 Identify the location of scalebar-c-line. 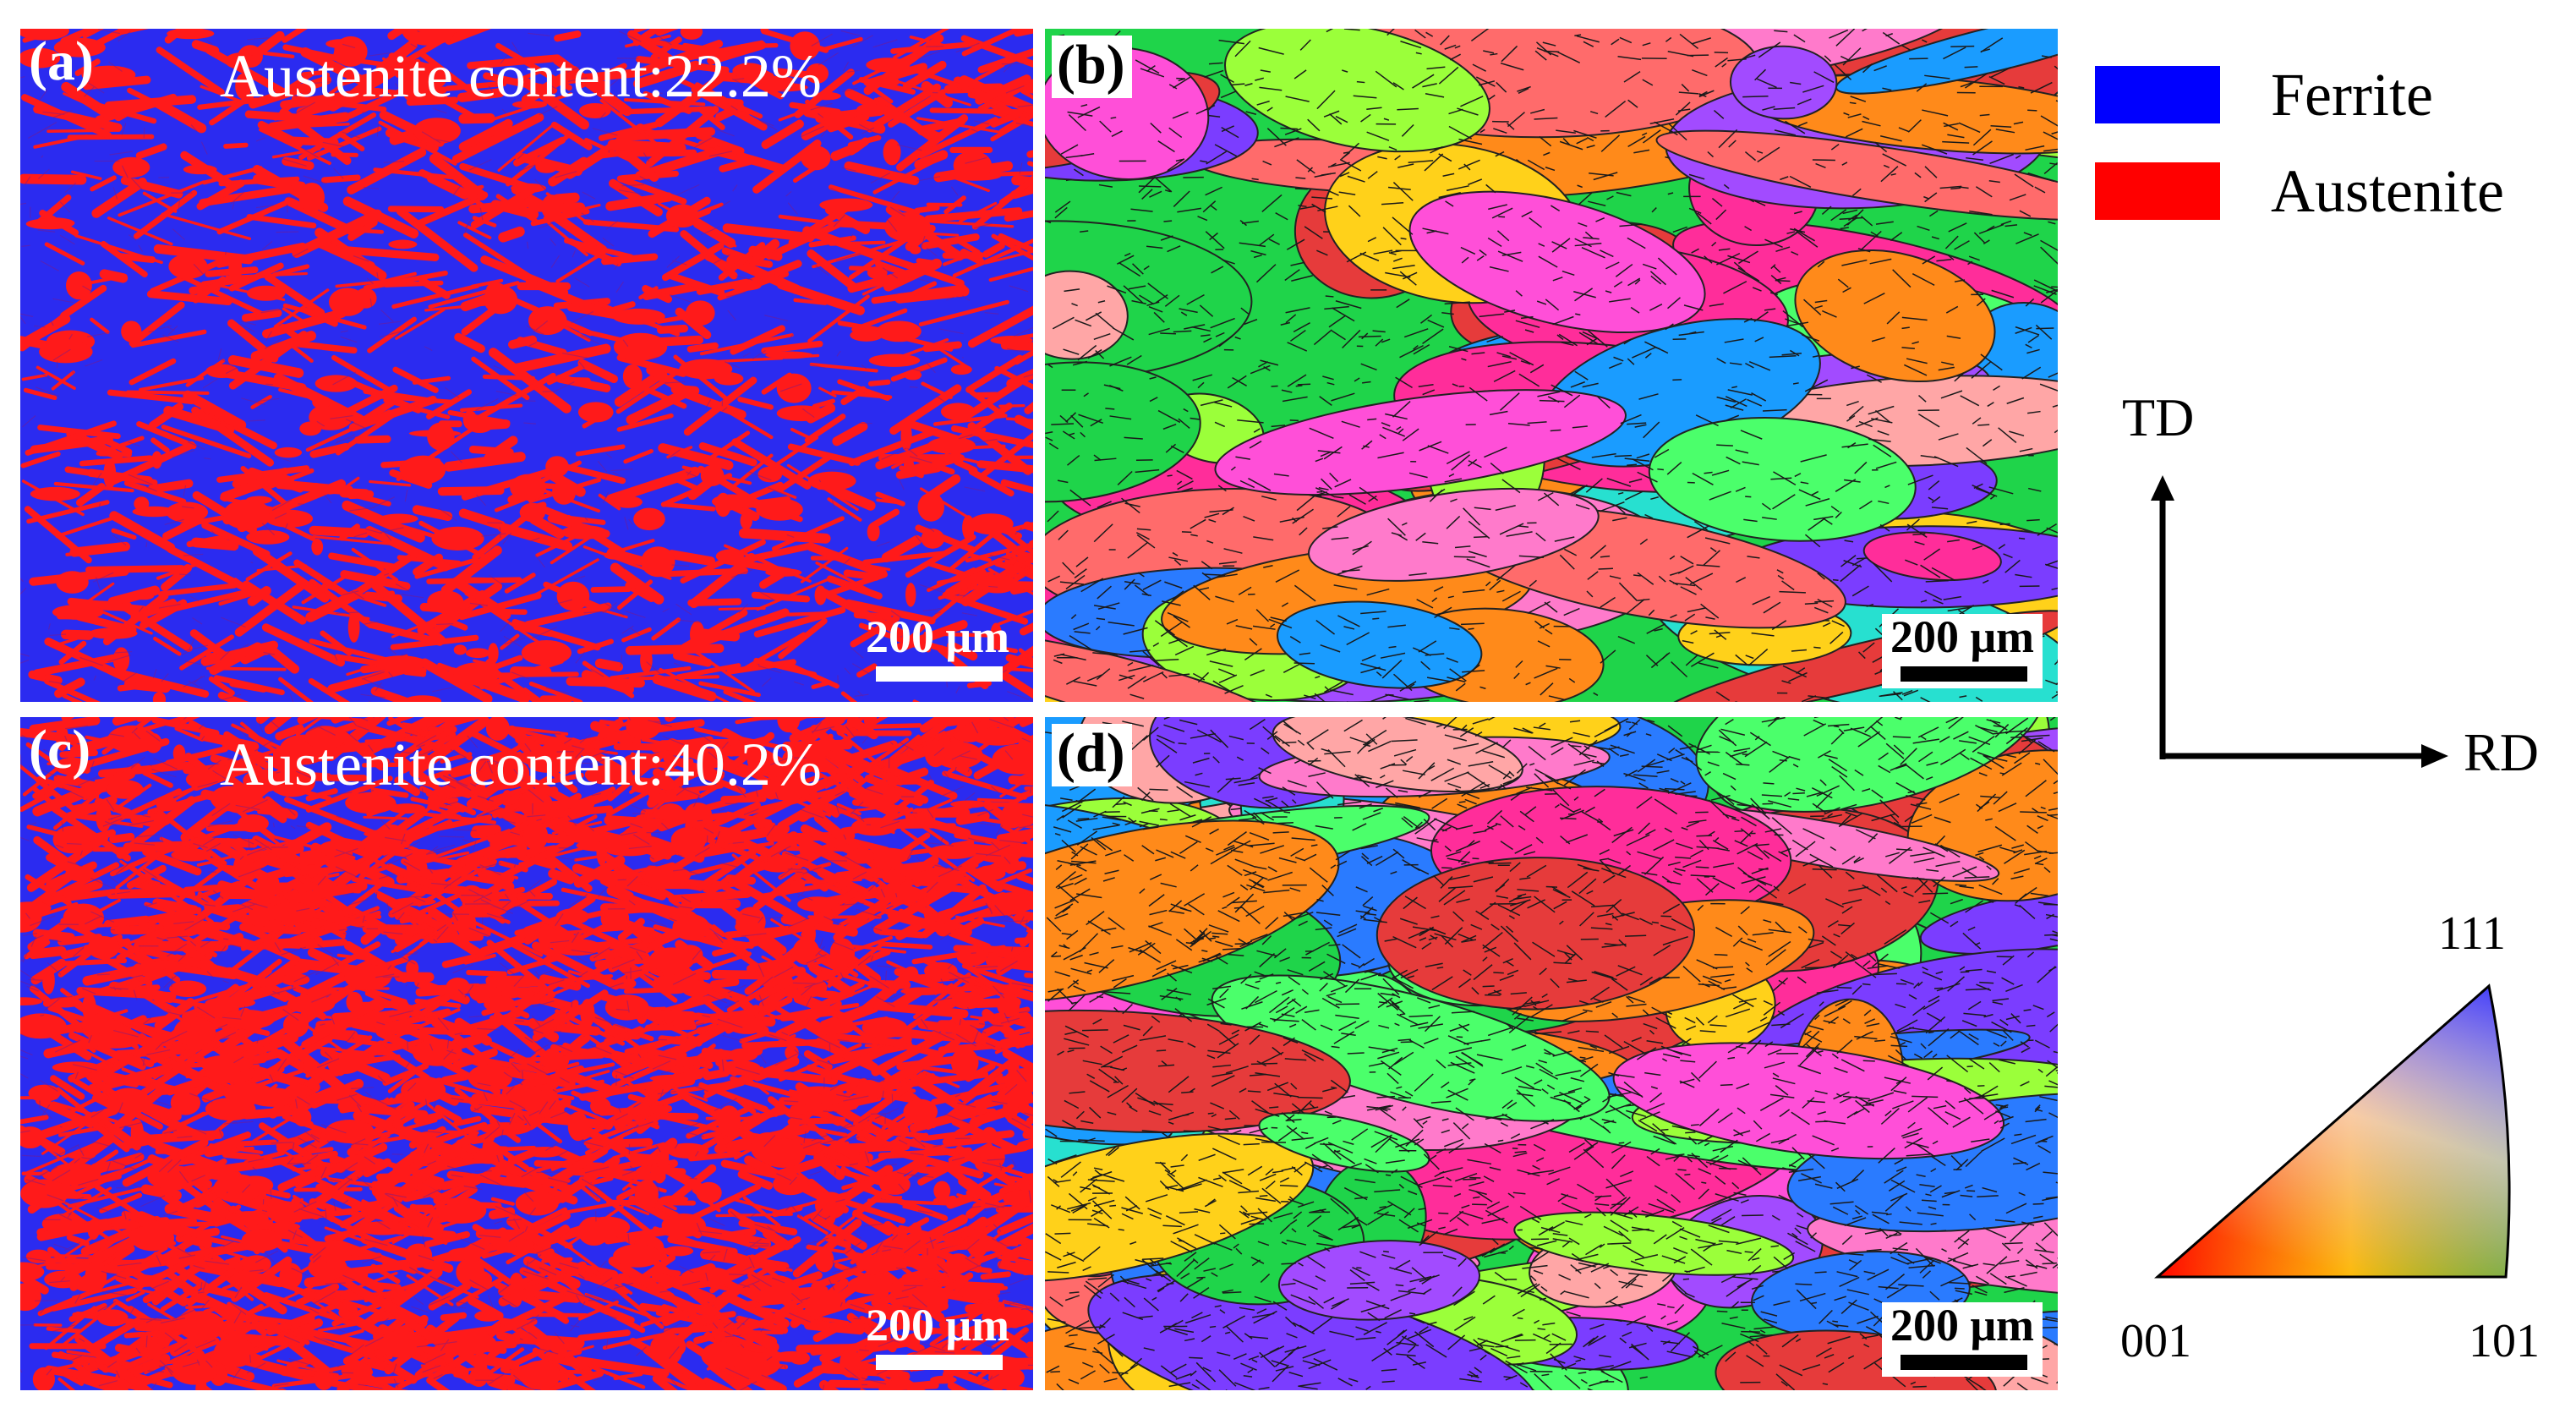
(940, 1362).